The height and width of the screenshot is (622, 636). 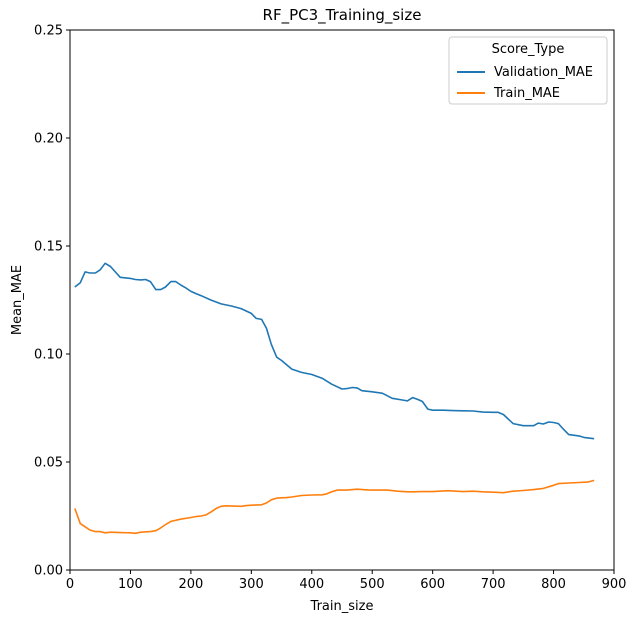 What do you see at coordinates (342, 606) in the screenshot?
I see `x-axis-label: Train_size` at bounding box center [342, 606].